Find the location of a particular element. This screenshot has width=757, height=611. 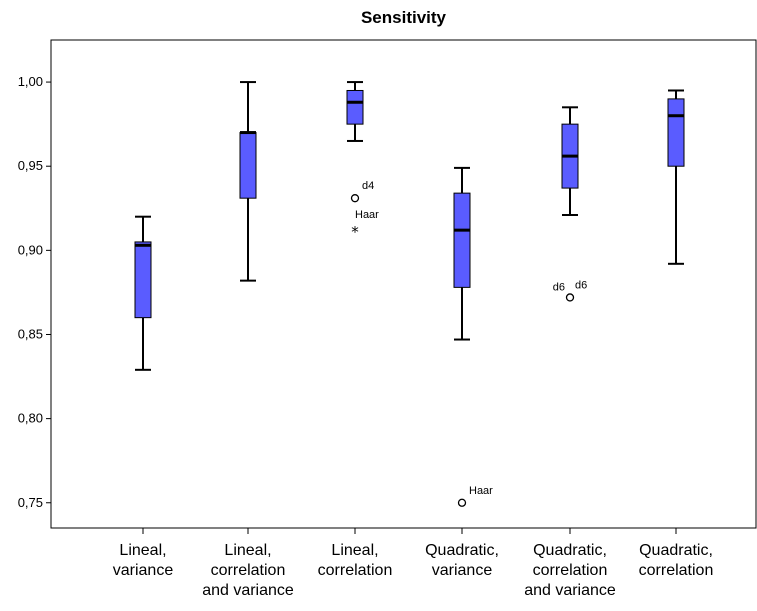

outlier-label: d4 is located at coordinates (368, 186).